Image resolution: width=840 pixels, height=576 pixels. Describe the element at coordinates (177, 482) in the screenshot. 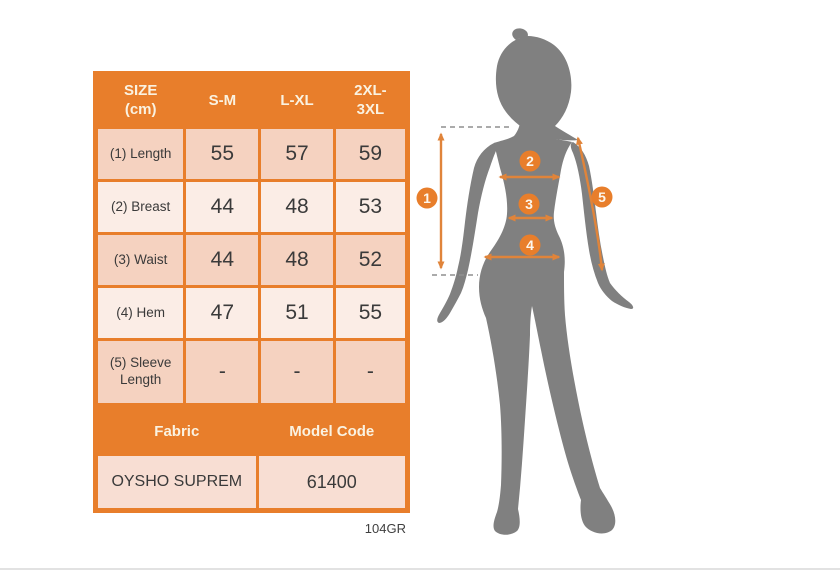

I see `fabric-value: OYSHO SUPREM` at that location.